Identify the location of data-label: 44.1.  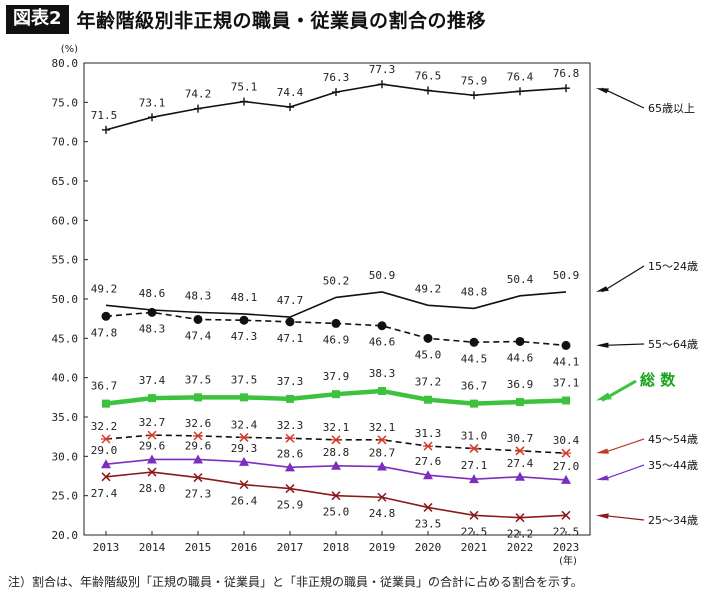
(566, 361).